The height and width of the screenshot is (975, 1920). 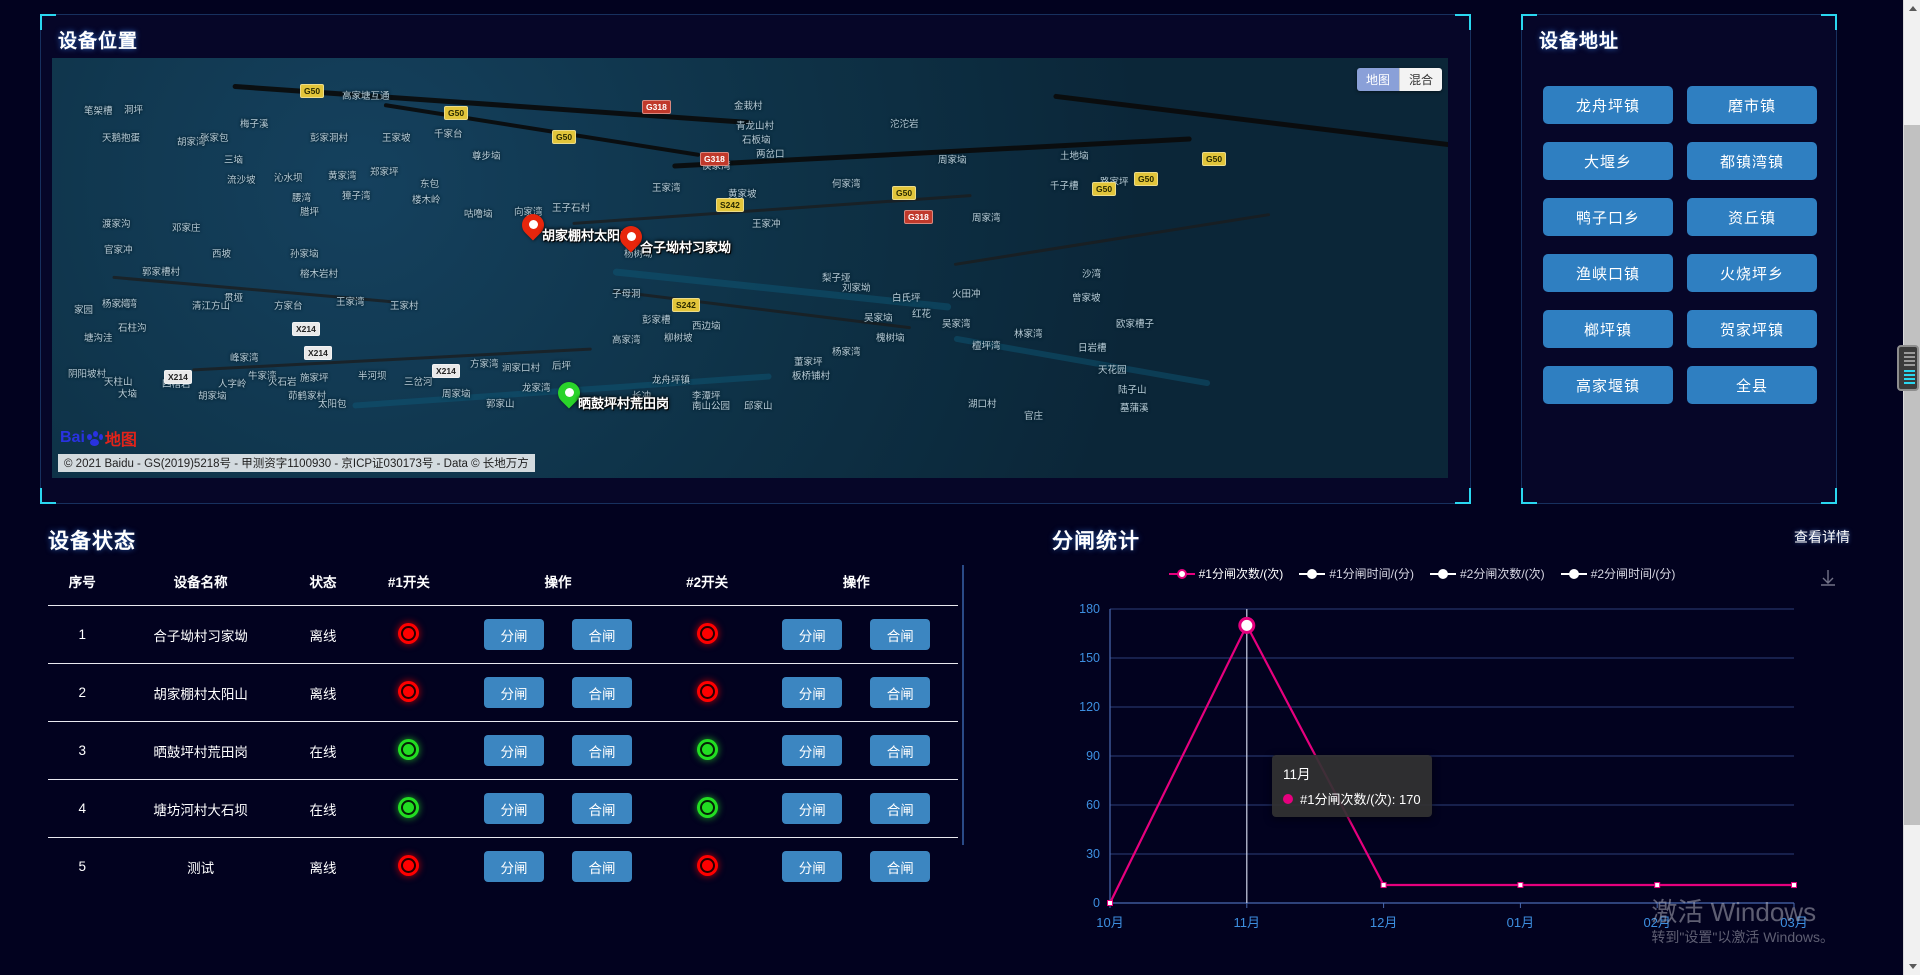 I want to click on baidu-logo: Bai 地图, so click(x=98, y=438).